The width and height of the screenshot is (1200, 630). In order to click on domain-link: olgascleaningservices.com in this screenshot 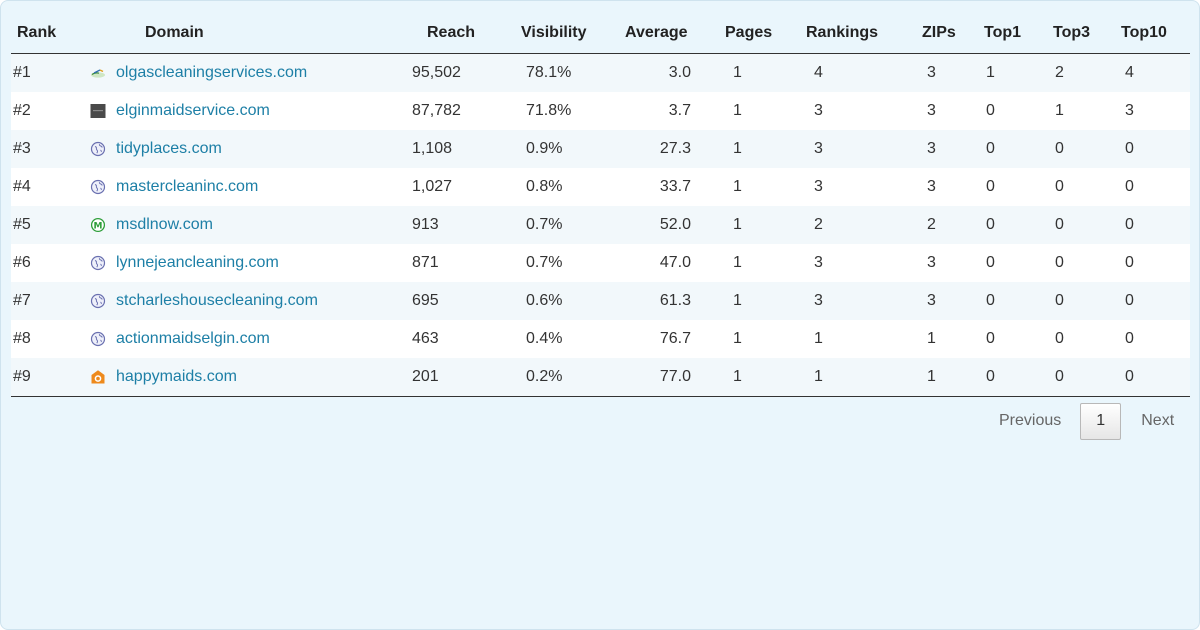, I will do `click(212, 72)`.